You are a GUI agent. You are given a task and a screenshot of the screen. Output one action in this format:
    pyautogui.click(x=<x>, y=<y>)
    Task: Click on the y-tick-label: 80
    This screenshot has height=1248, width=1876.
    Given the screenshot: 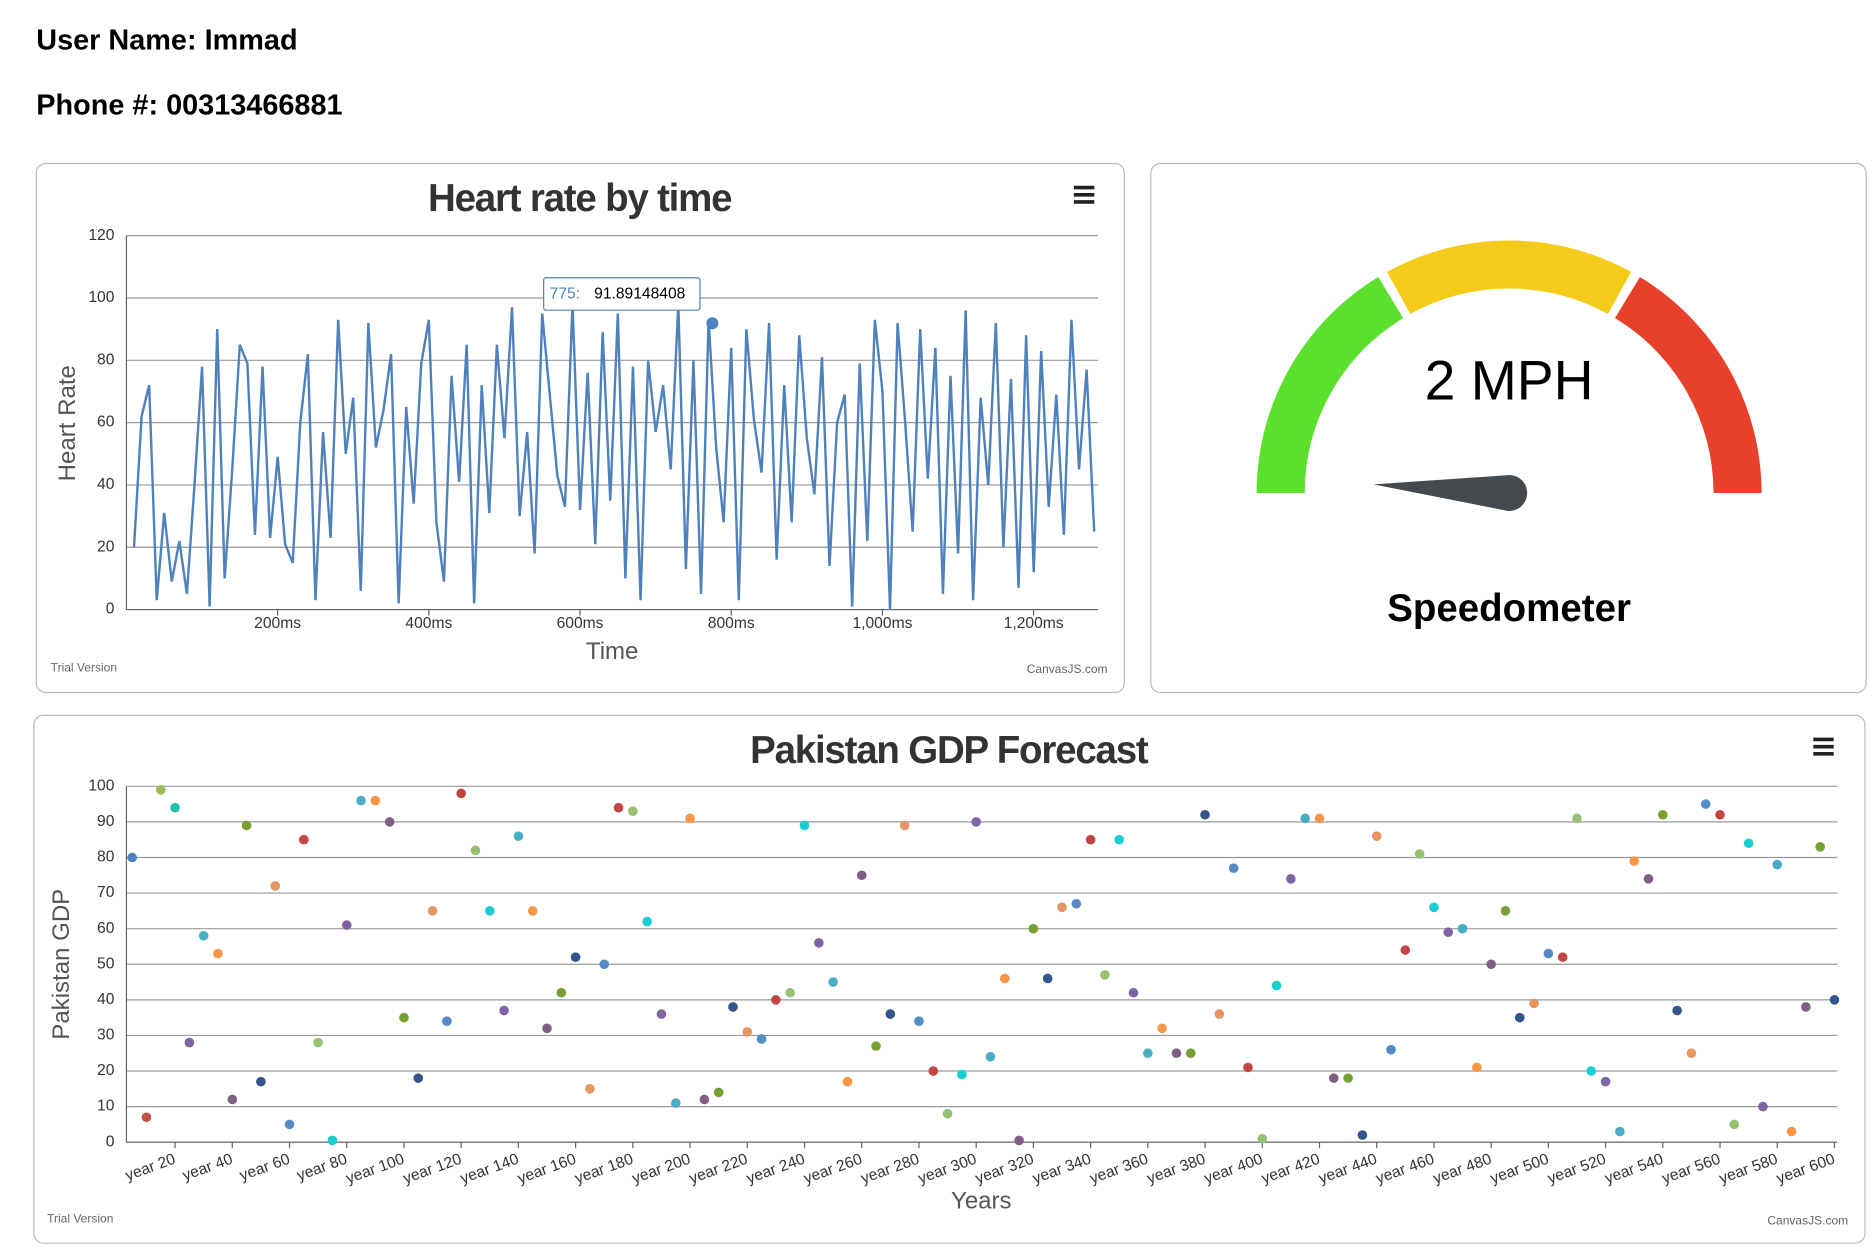 What is the action you would take?
    pyautogui.click(x=106, y=857)
    